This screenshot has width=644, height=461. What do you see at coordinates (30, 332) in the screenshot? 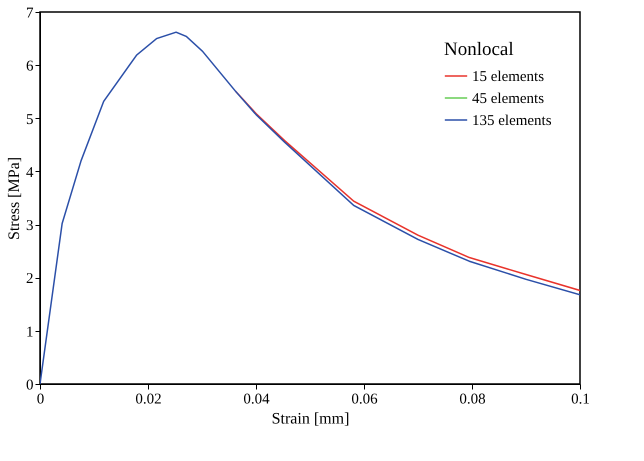
I see `y-tick-label: 1` at bounding box center [30, 332].